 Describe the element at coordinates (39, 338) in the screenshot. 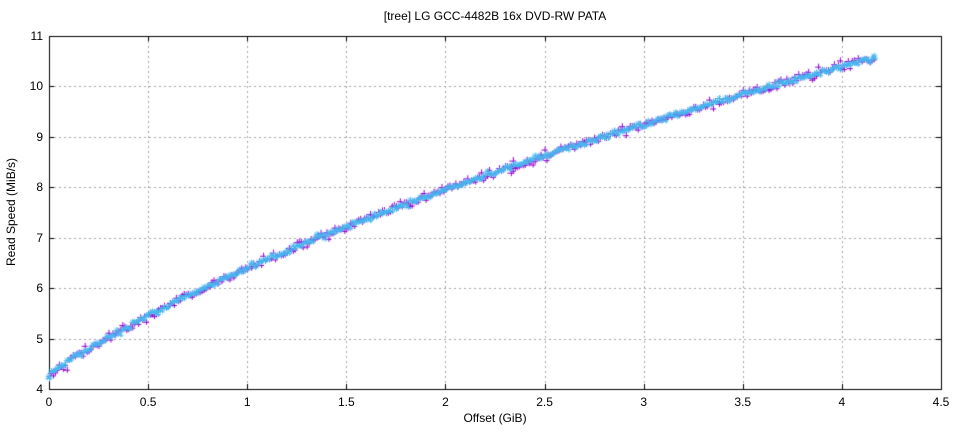

I see `y-tick-label: 5` at that location.